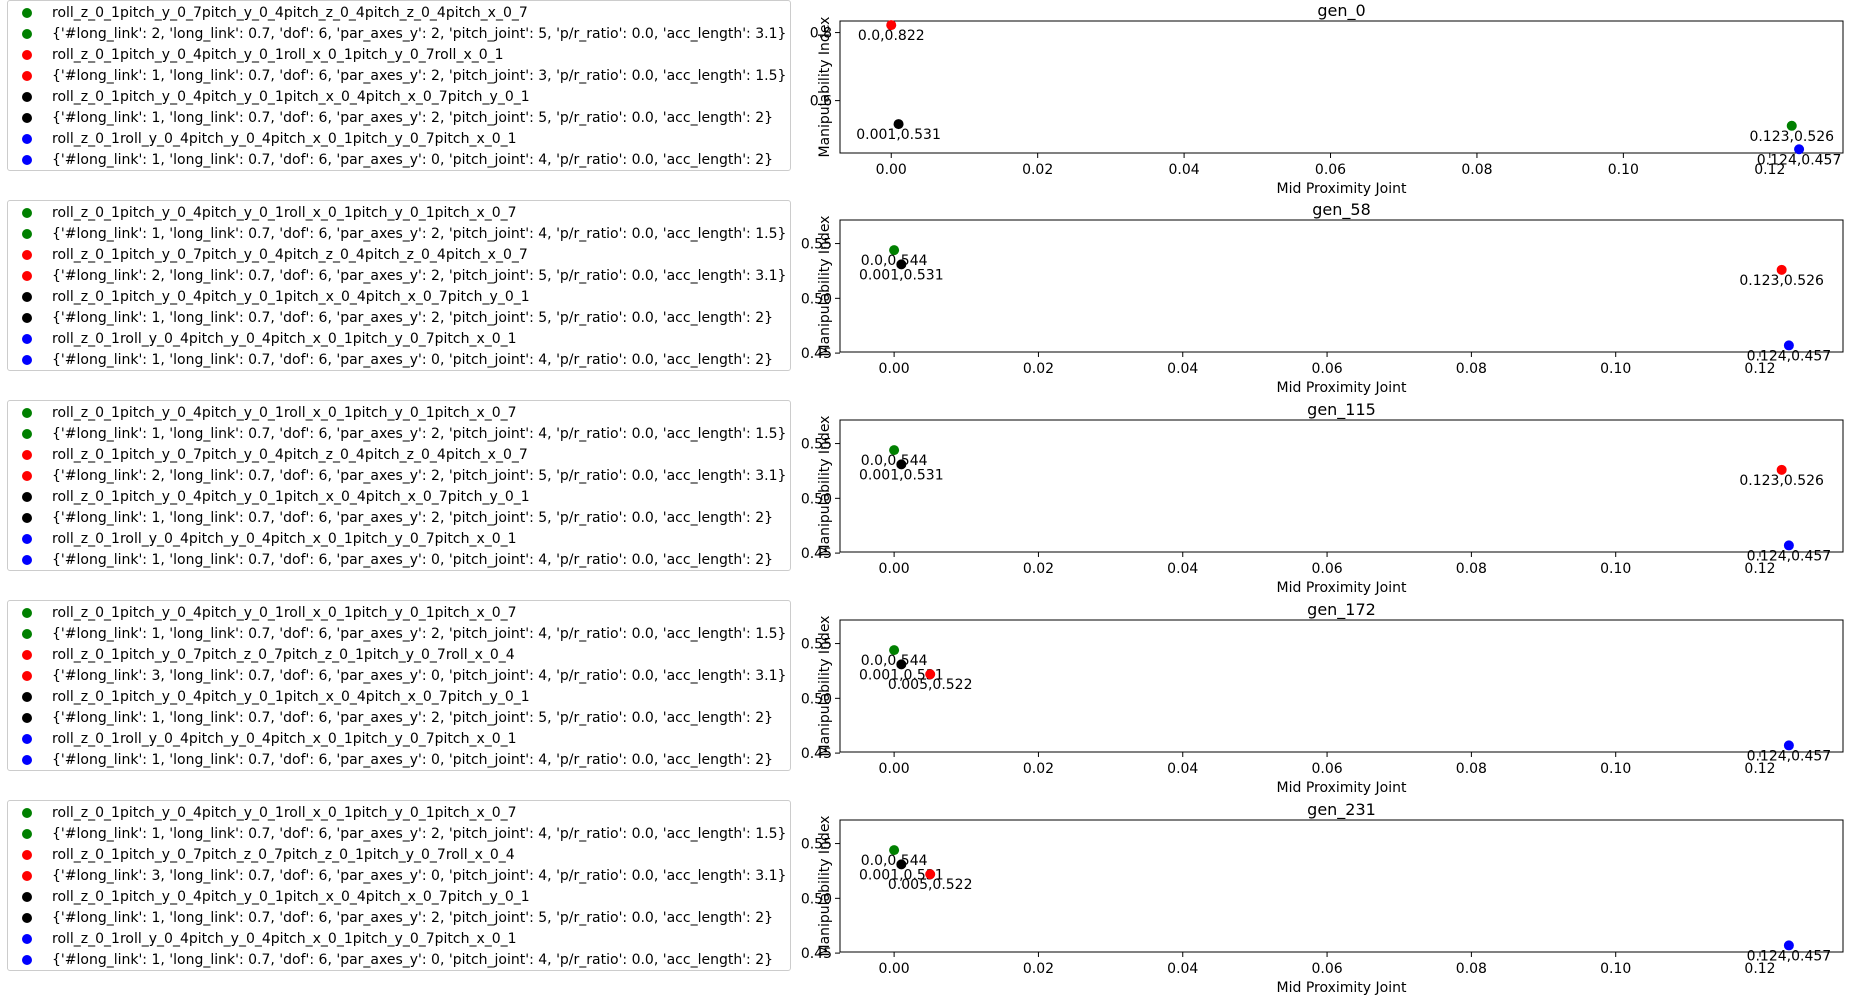 Image resolution: width=1853 pixels, height=1000 pixels. What do you see at coordinates (930, 885) in the screenshot?
I see `point-label: 0.005,0.522` at bounding box center [930, 885].